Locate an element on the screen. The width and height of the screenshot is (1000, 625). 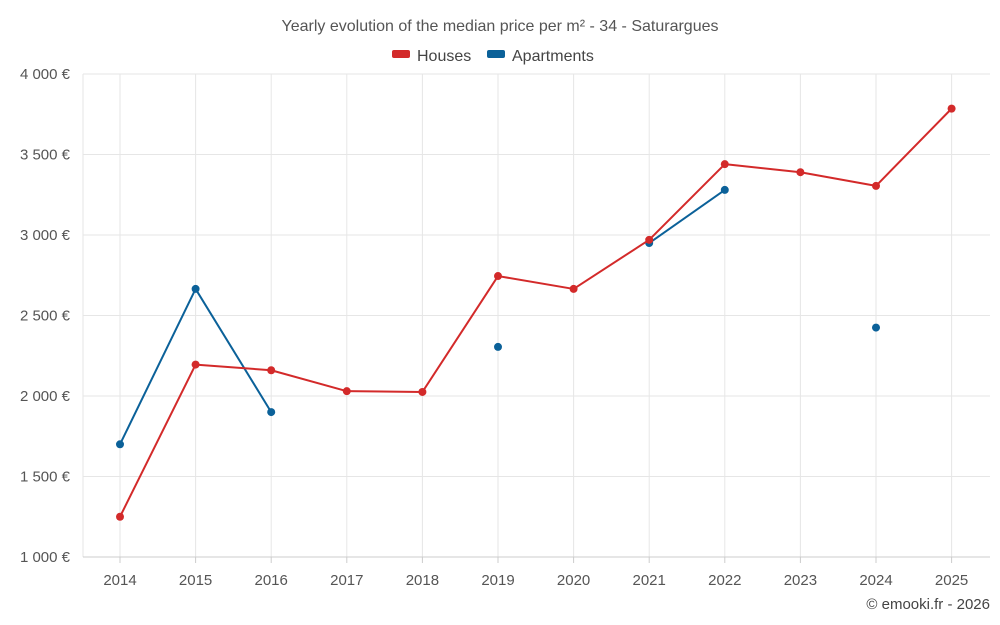
x-tick-label: 2018 is located at coordinates (422, 580).